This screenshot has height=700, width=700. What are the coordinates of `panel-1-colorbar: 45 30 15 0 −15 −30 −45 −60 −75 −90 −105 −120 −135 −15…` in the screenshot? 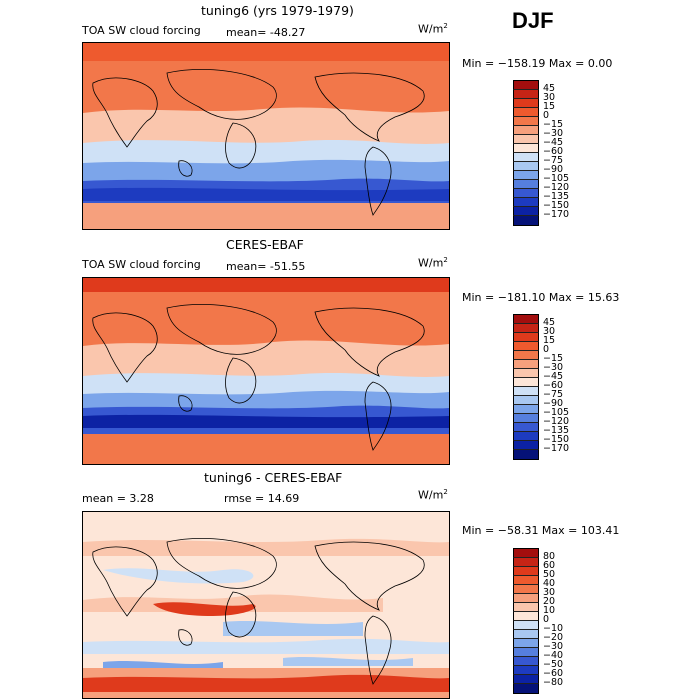 It's located at (553, 153).